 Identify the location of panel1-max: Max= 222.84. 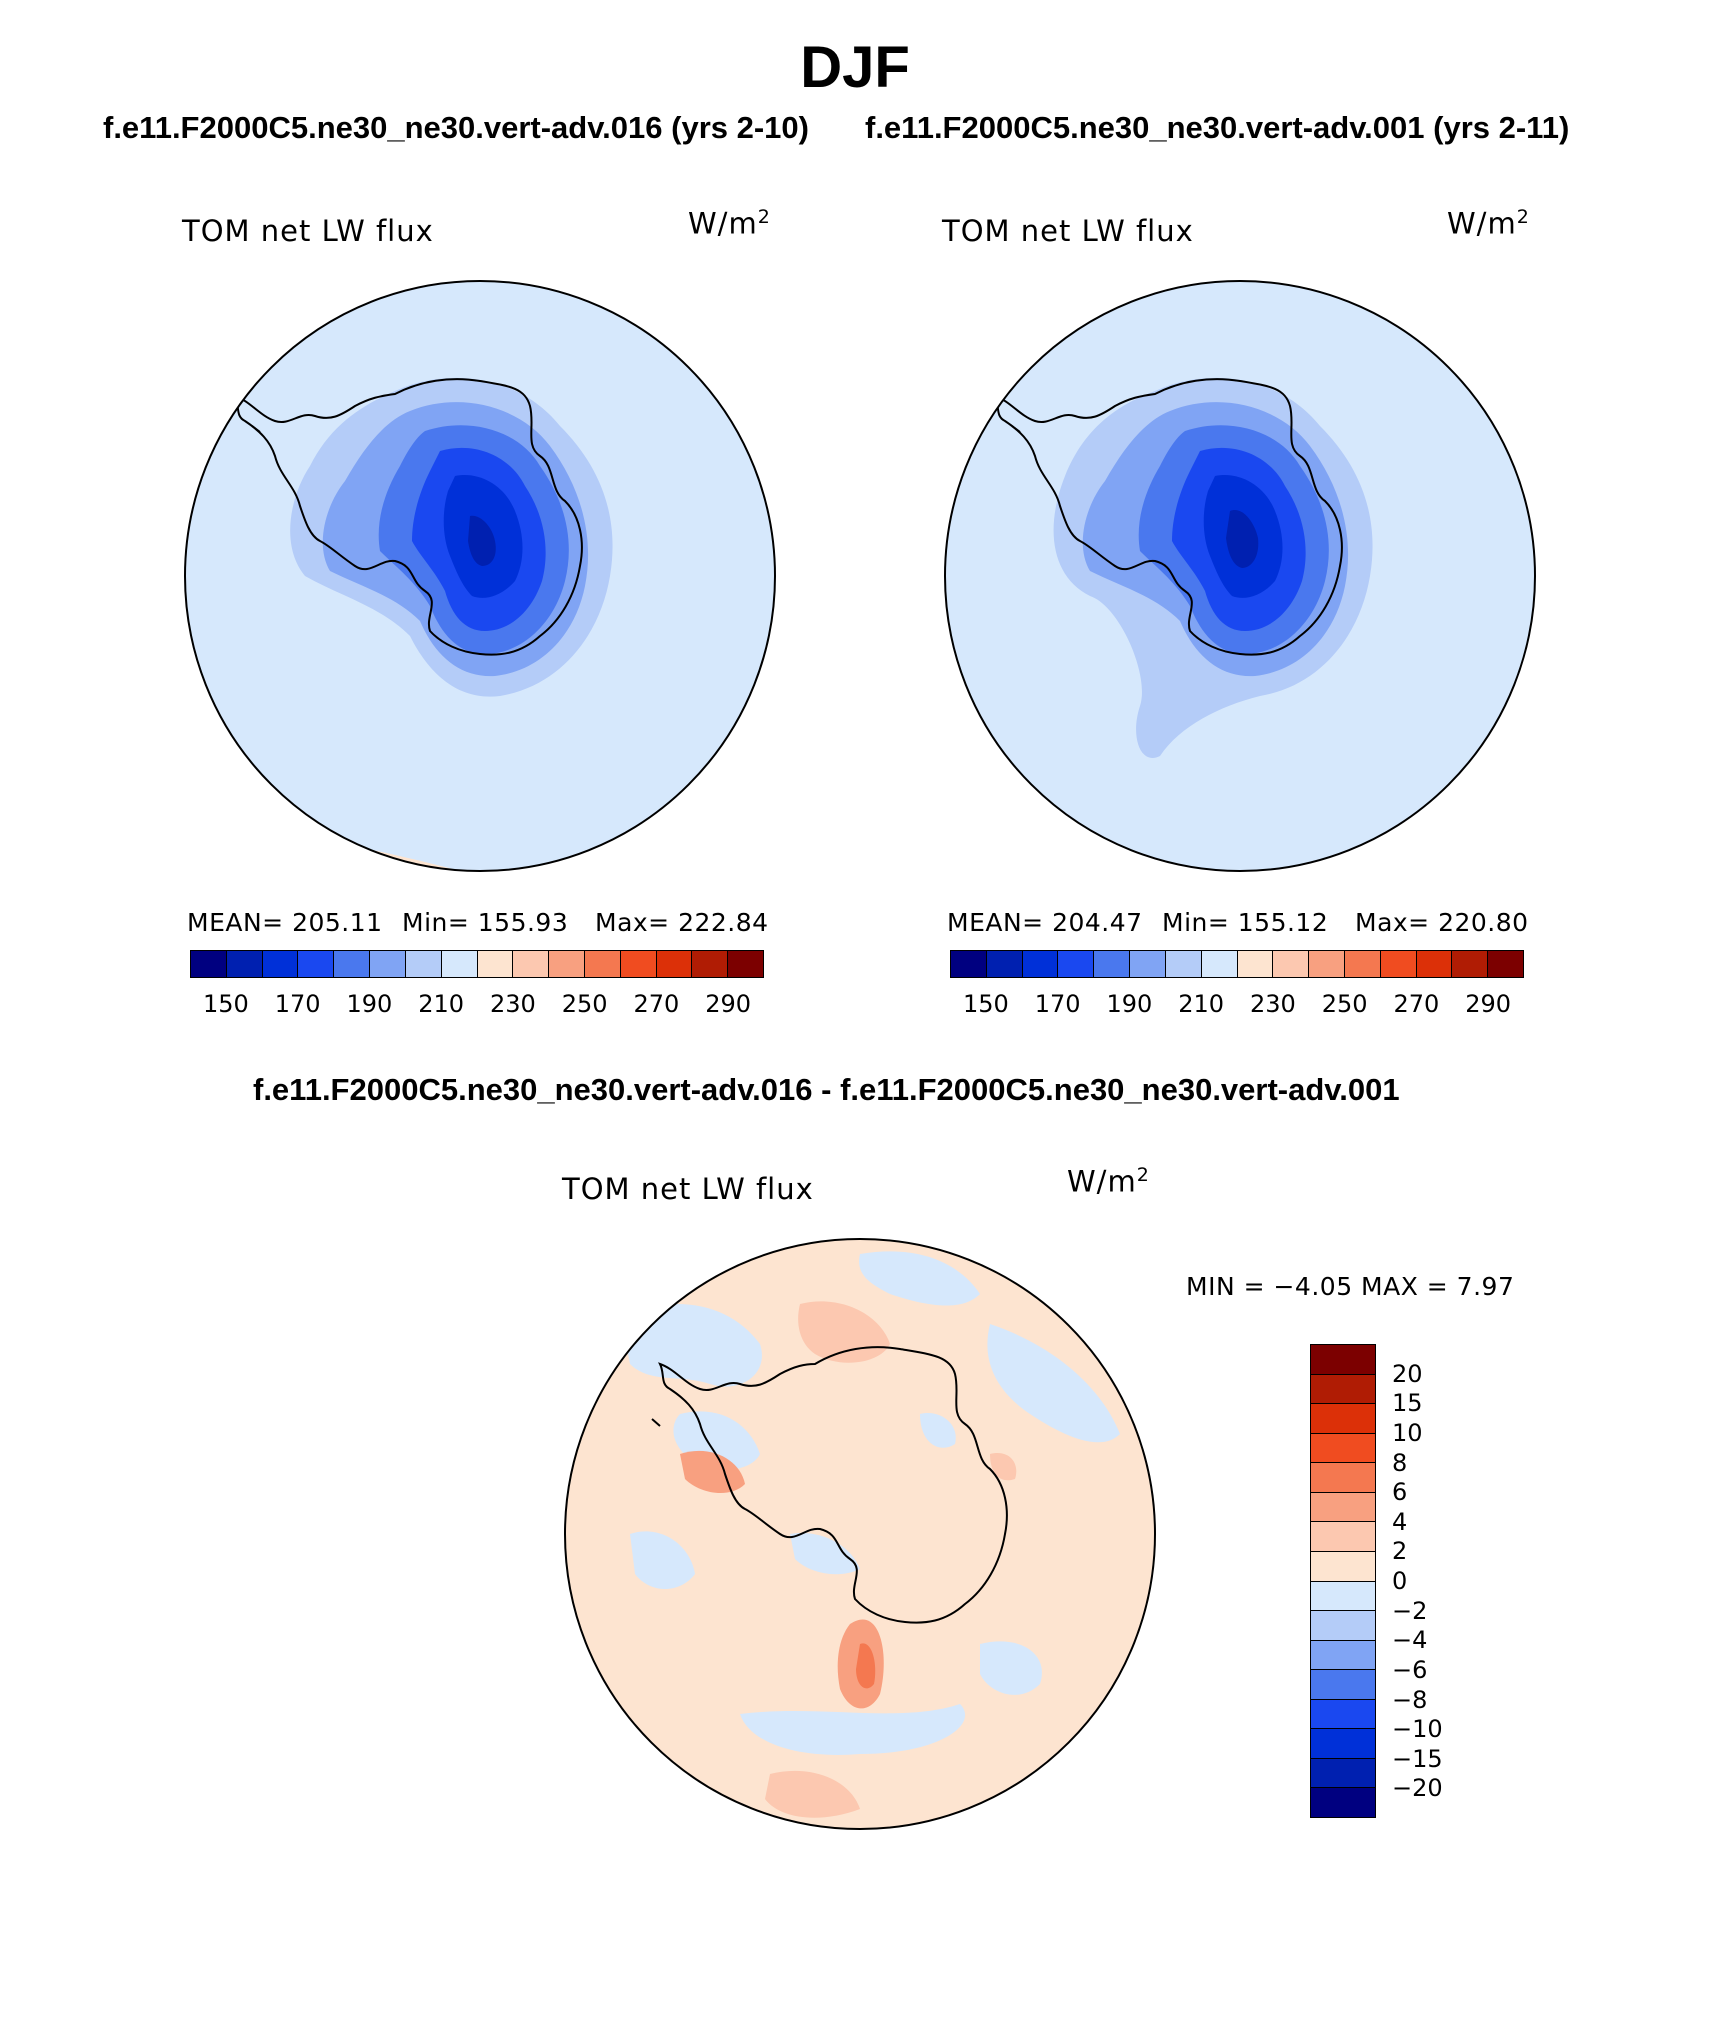
(682, 922).